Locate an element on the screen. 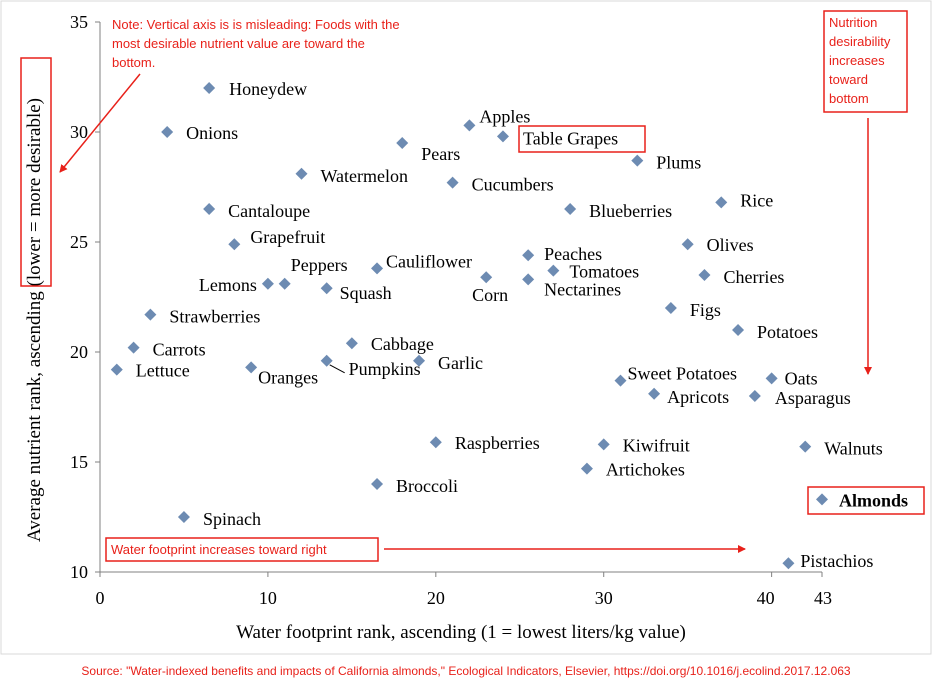 The height and width of the screenshot is (681, 932). point-plums is located at coordinates (637, 160).